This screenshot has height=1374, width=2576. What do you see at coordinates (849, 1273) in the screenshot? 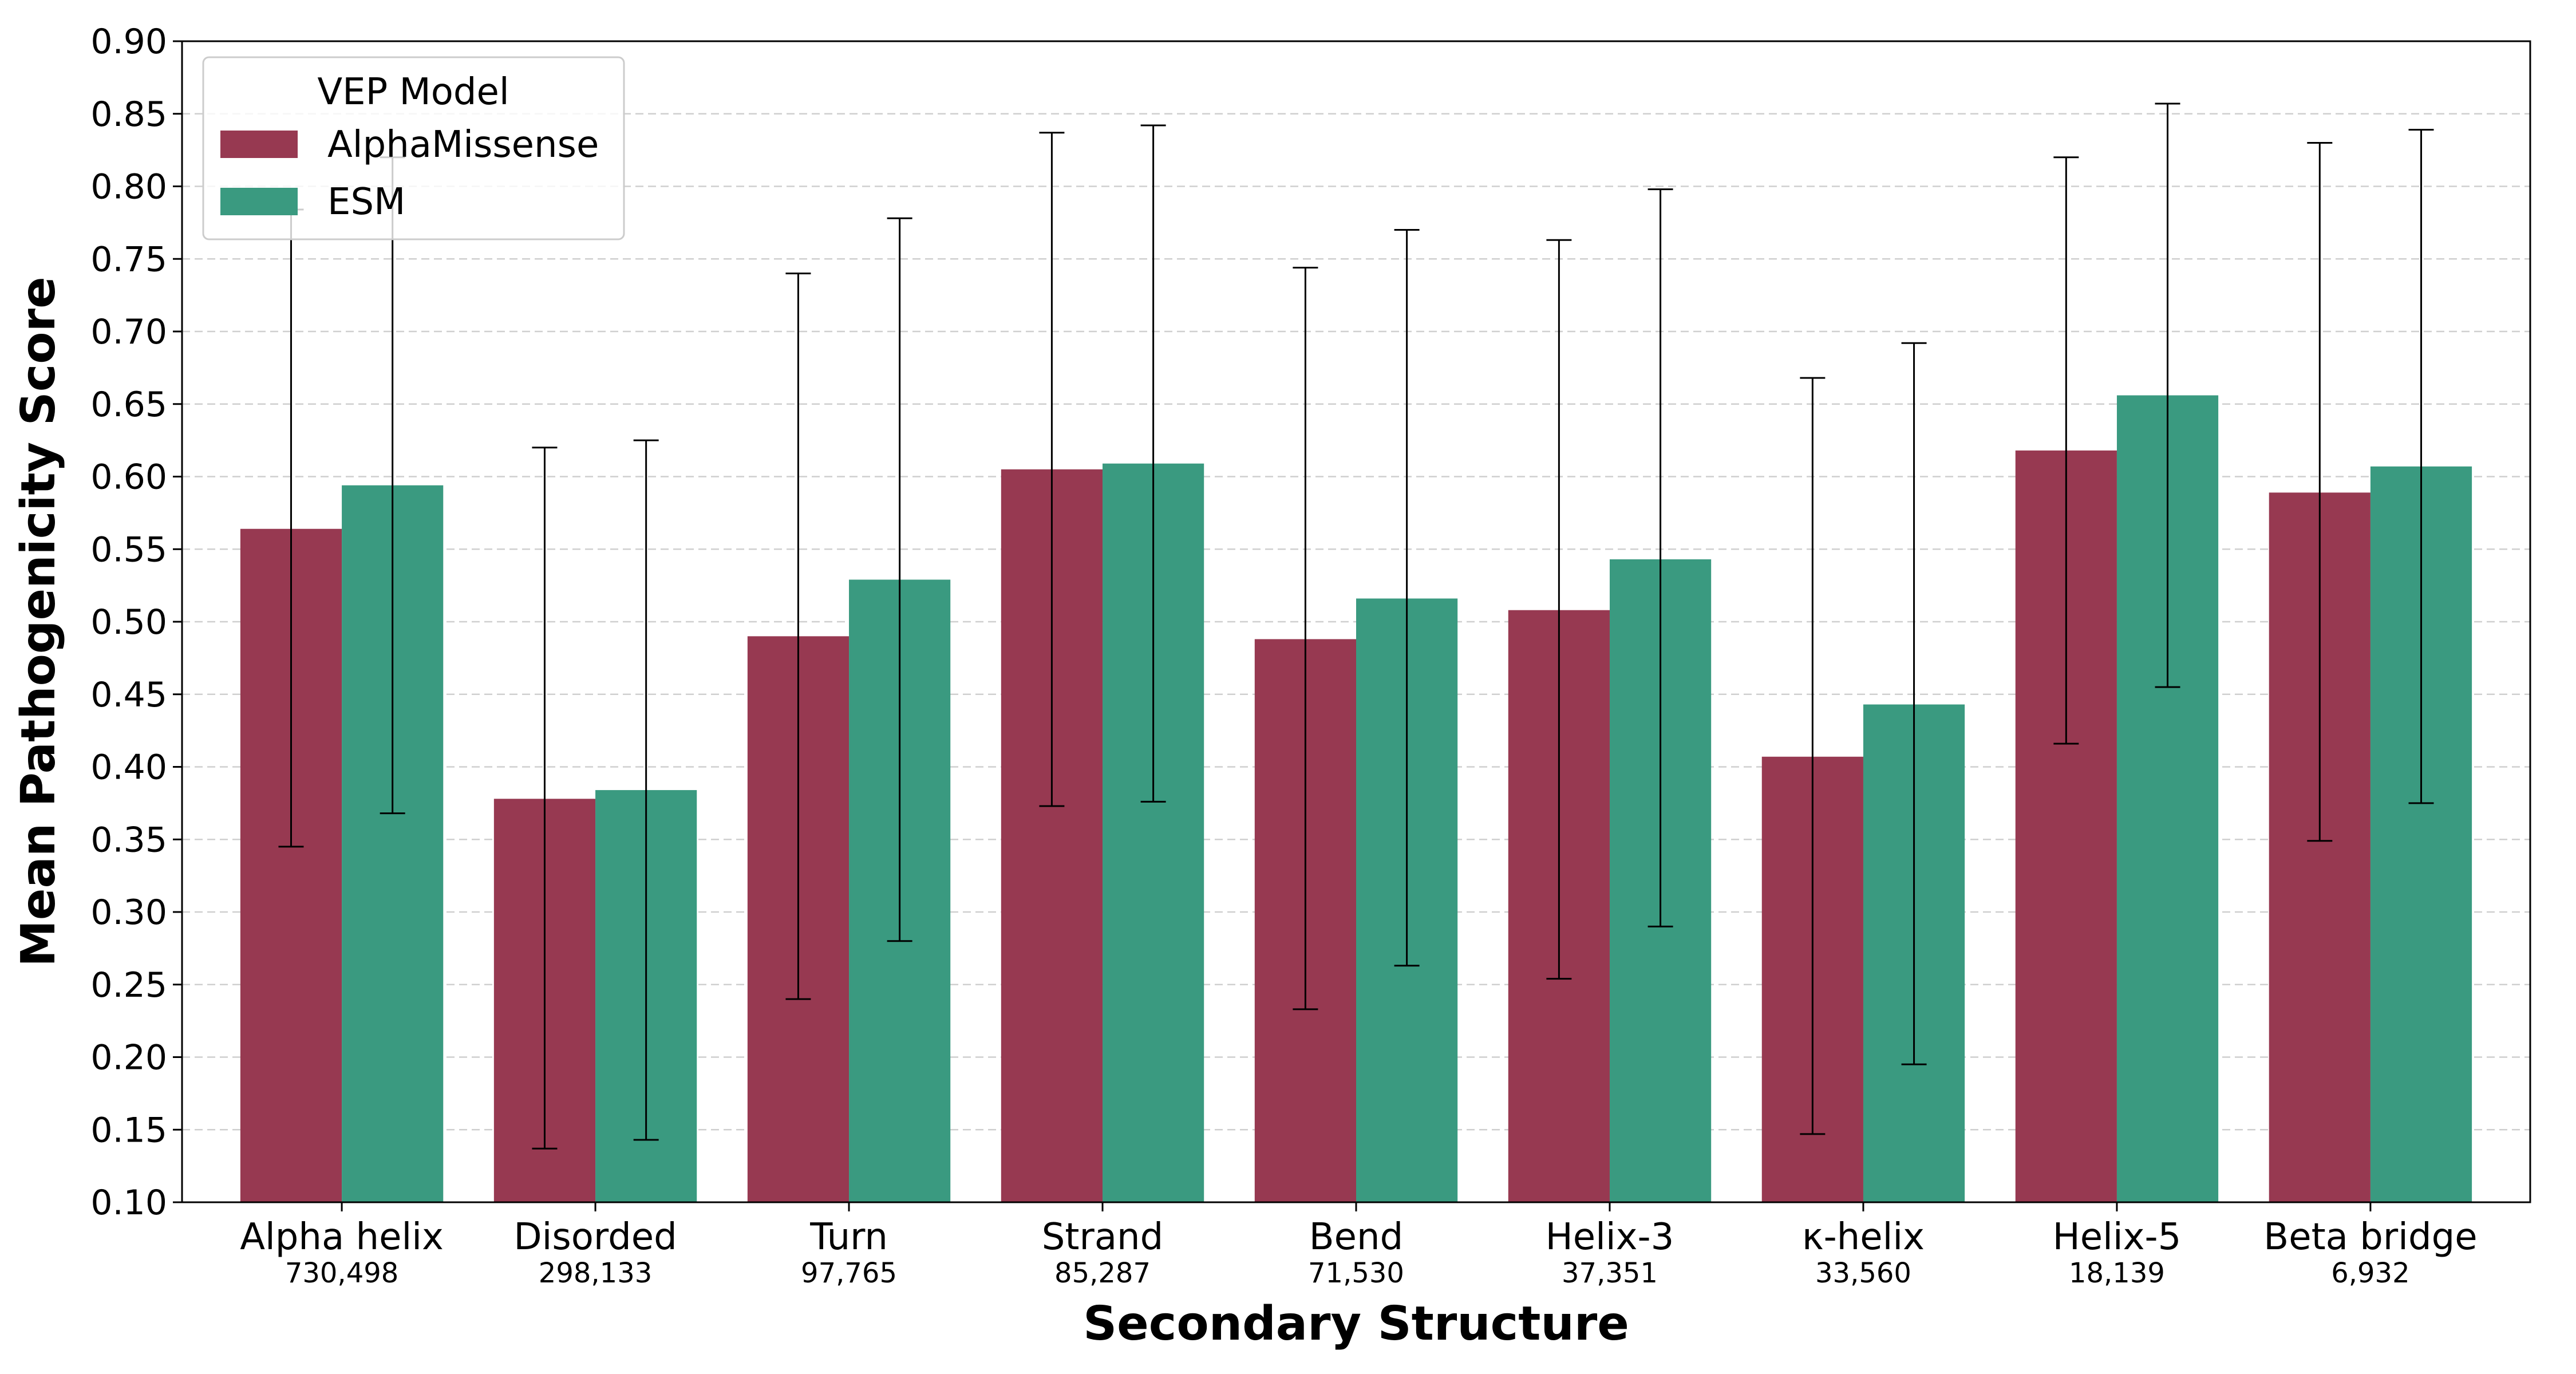
I see `x-tick-count: 97,765` at bounding box center [849, 1273].